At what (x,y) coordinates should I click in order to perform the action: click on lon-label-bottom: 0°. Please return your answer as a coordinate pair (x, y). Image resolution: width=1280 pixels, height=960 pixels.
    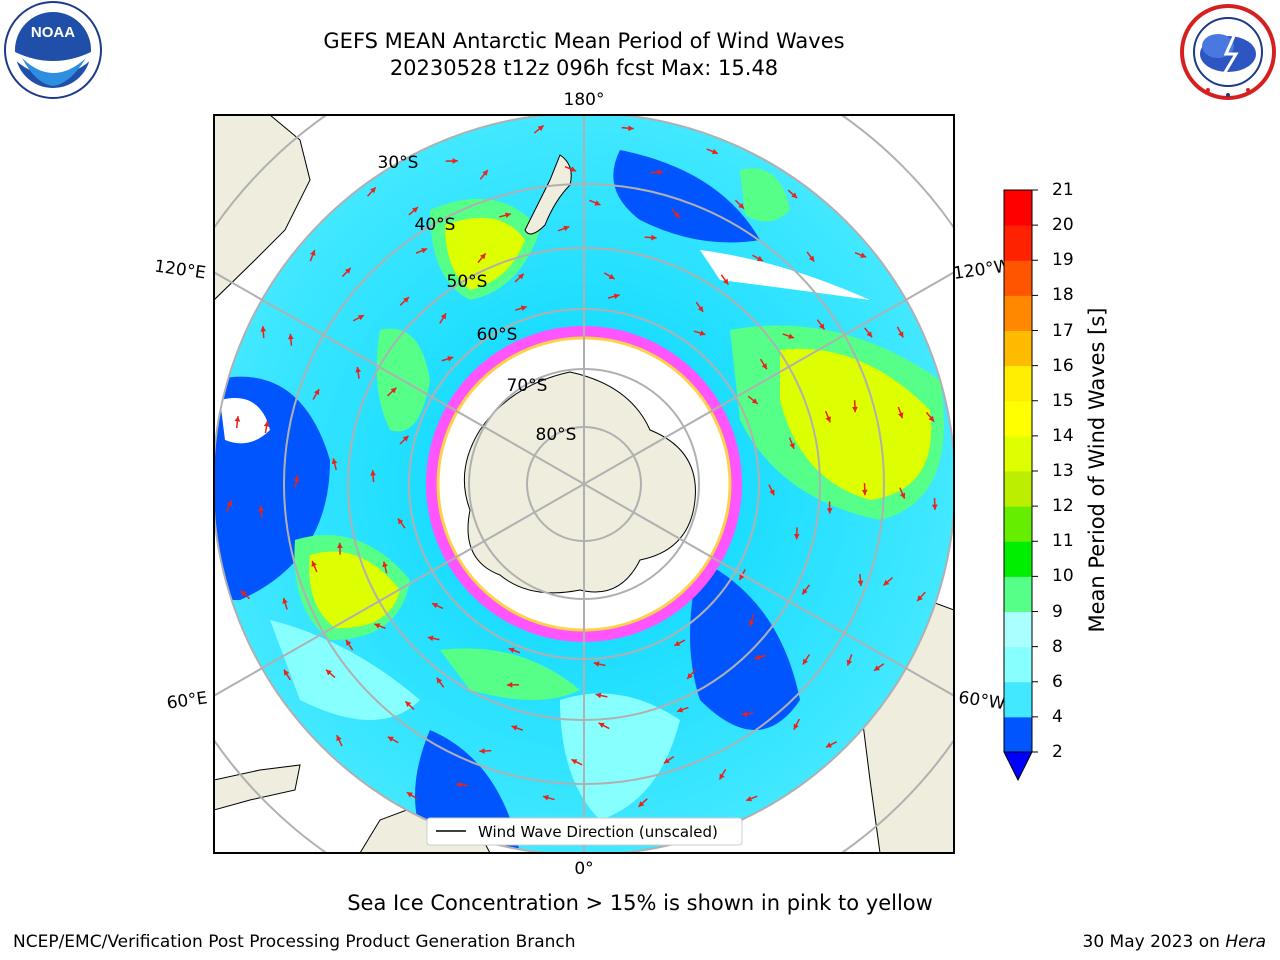
    Looking at the image, I should click on (583, 869).